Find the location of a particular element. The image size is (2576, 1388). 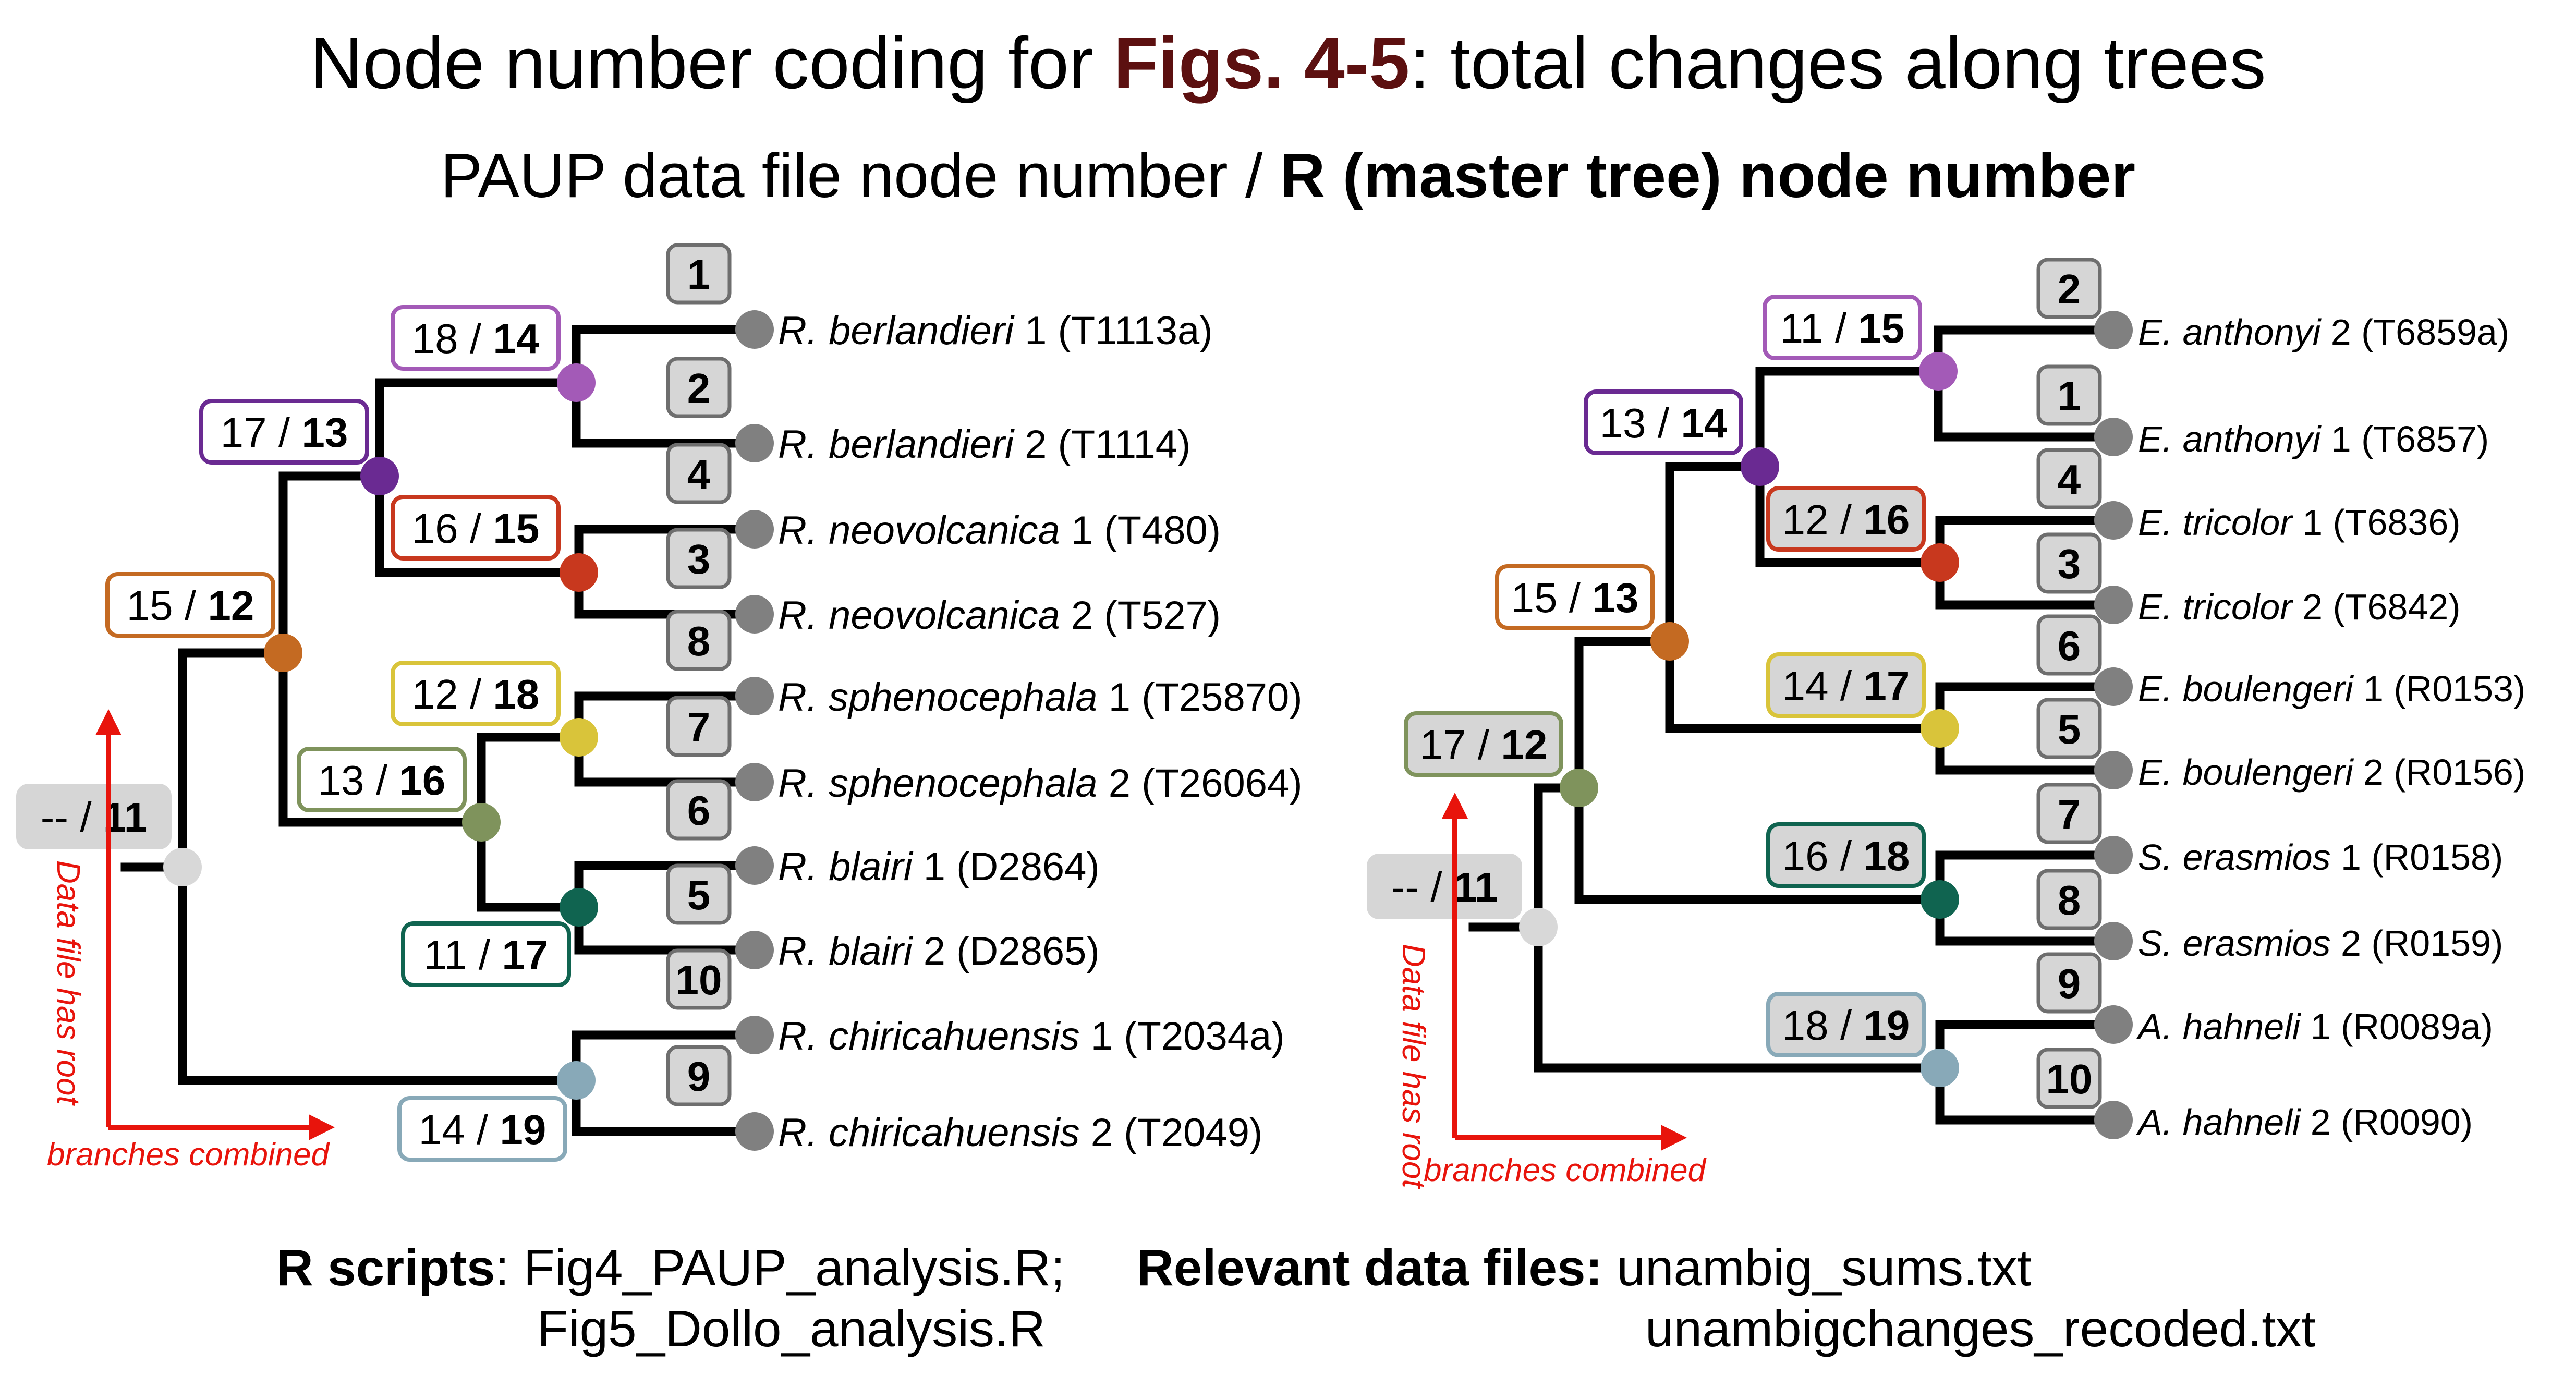

tip-number: 5 is located at coordinates (2069, 729).